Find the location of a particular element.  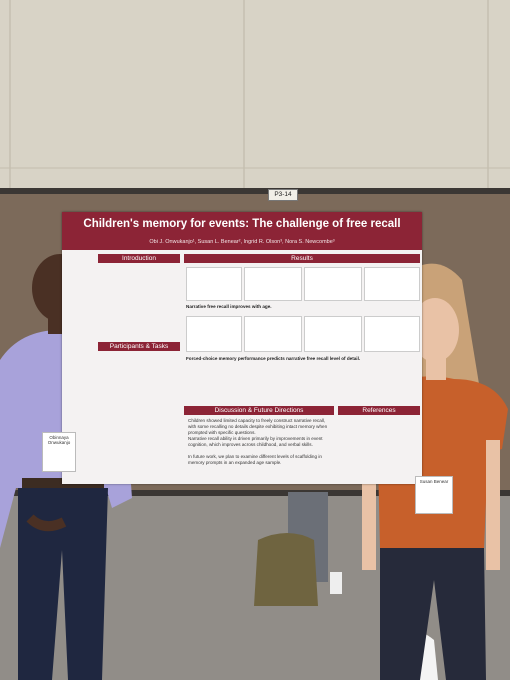

name-badge: Susan Benear is located at coordinates (434, 495).